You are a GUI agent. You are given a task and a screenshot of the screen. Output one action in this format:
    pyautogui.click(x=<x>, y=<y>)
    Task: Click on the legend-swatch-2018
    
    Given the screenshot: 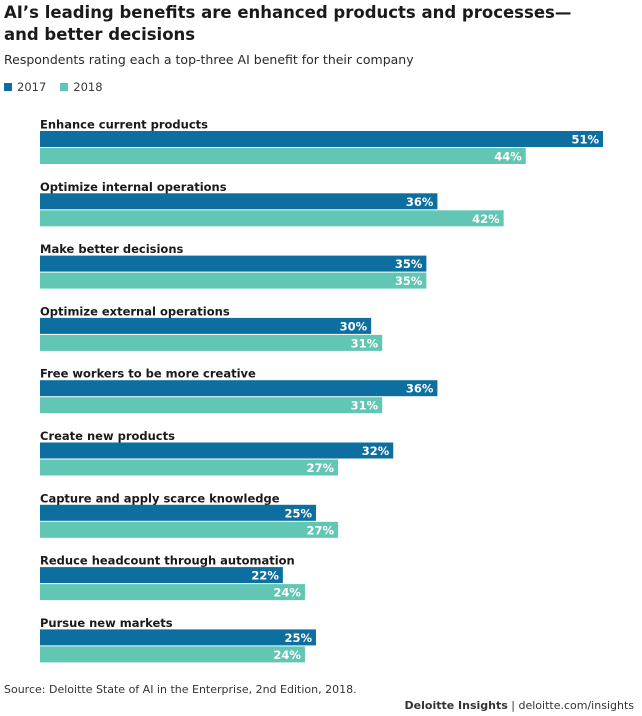 What is the action you would take?
    pyautogui.click(x=64, y=87)
    